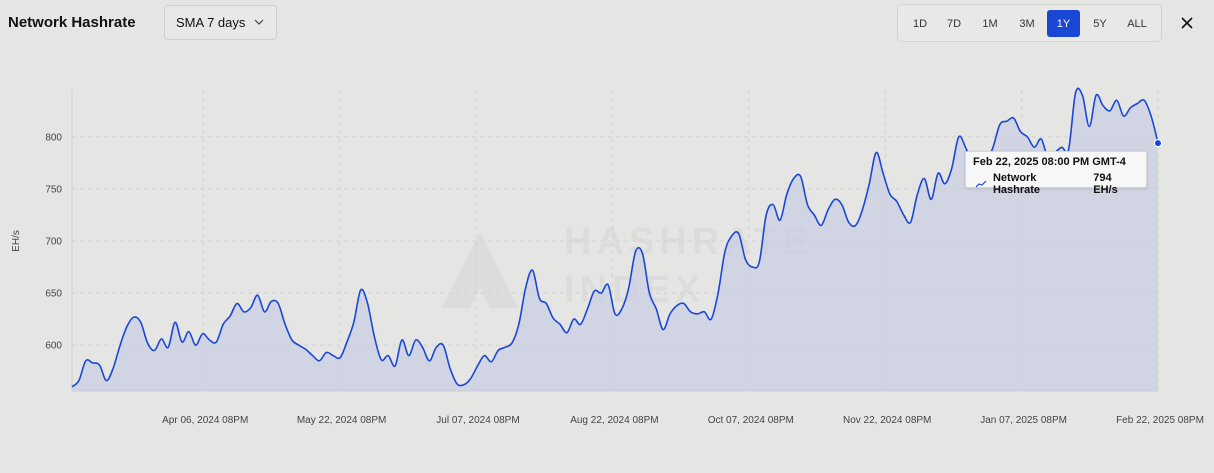 This screenshot has width=1214, height=473. I want to click on chevron-down-icon, so click(259, 22).